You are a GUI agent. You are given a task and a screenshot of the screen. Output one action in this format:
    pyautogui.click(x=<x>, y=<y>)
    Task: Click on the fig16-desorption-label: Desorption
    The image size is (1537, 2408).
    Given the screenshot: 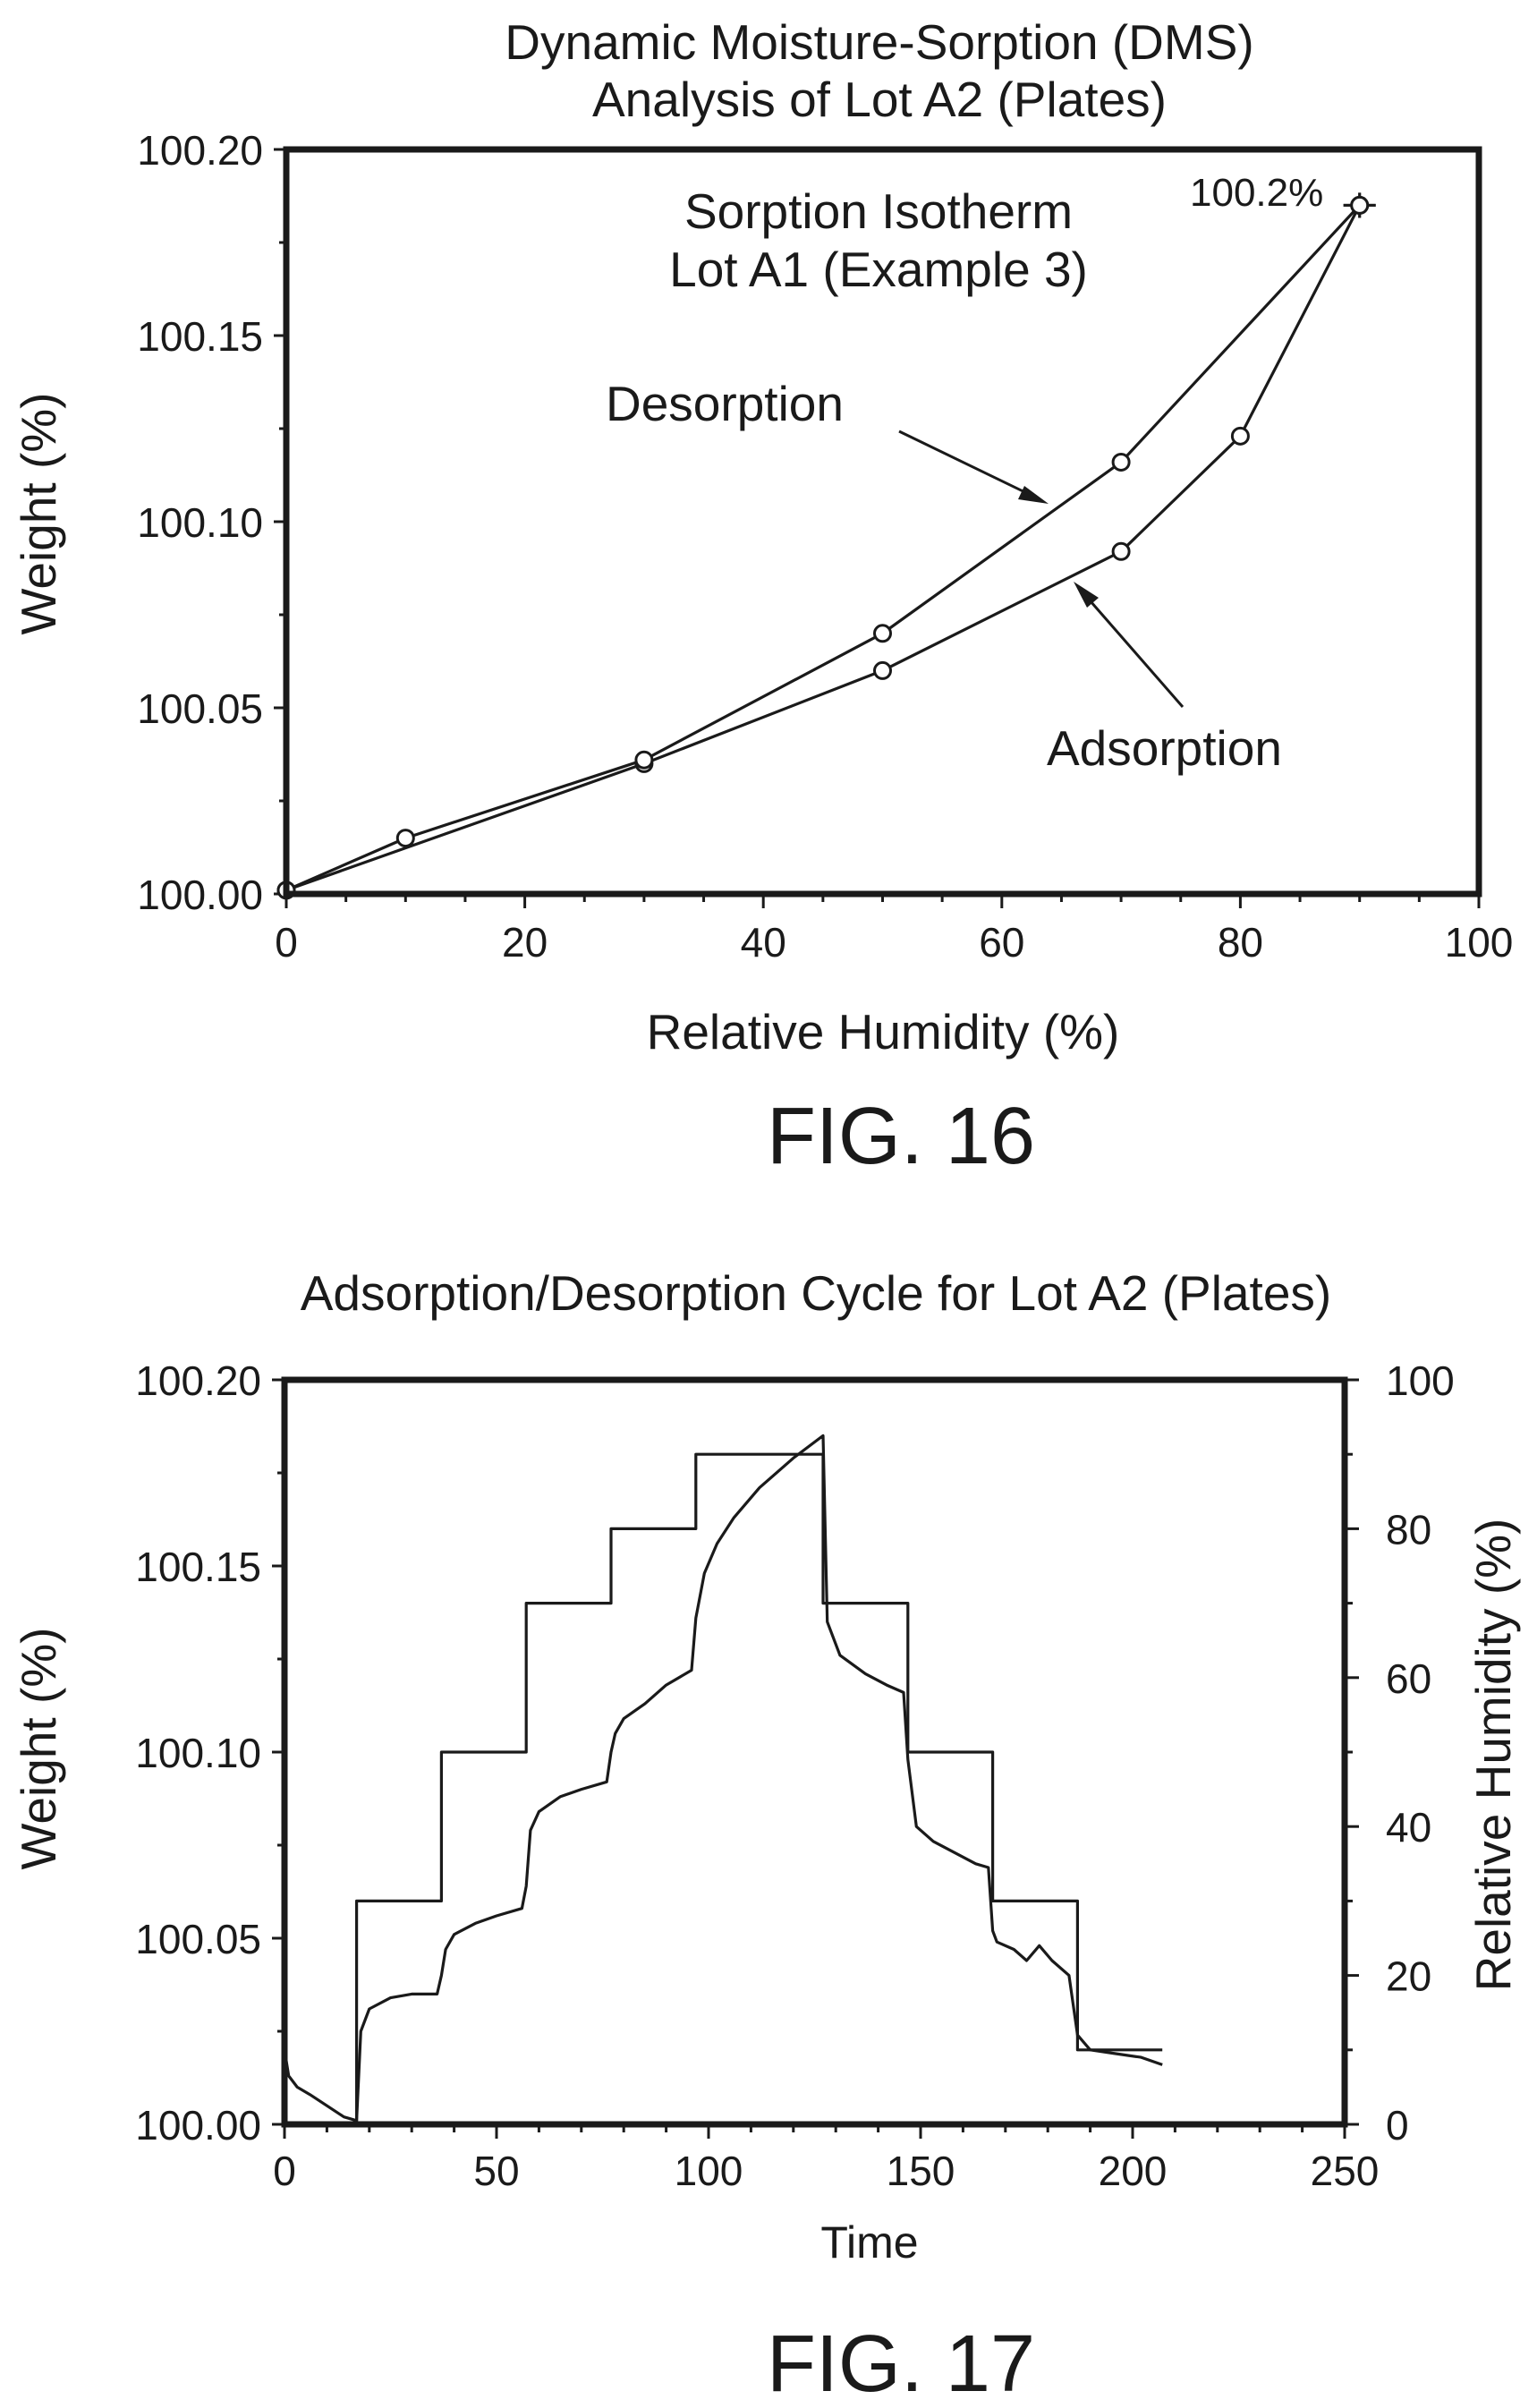 What is the action you would take?
    pyautogui.click(x=725, y=403)
    